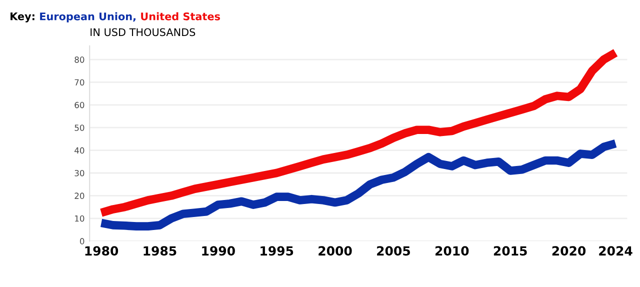 The width and height of the screenshot is (640, 287). I want to click on y-tick-label: 0, so click(82, 241).